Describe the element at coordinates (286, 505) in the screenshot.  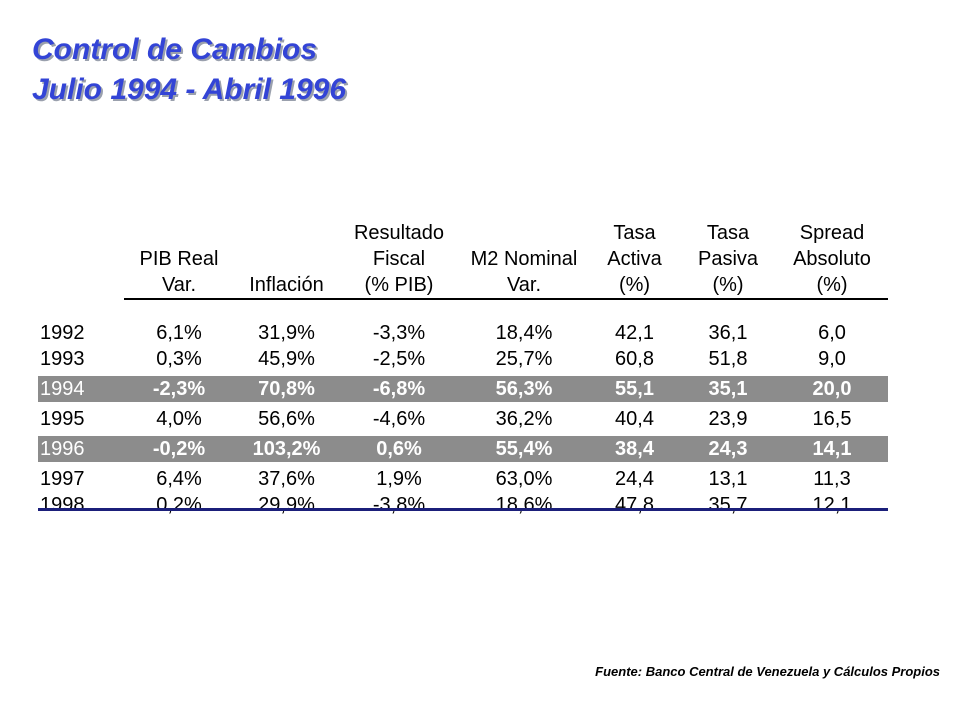
I see `cell-inflacion: 29,9%` at that location.